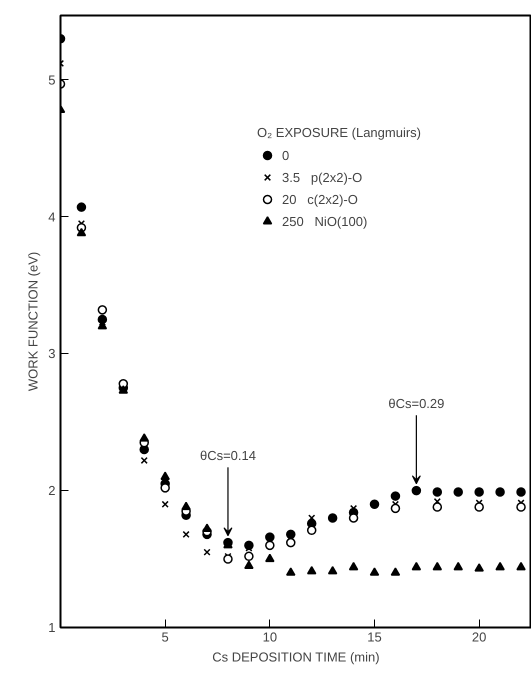 This screenshot has height=682, width=531. Describe the element at coordinates (479, 637) in the screenshot. I see `x-tick-label: 20` at that location.